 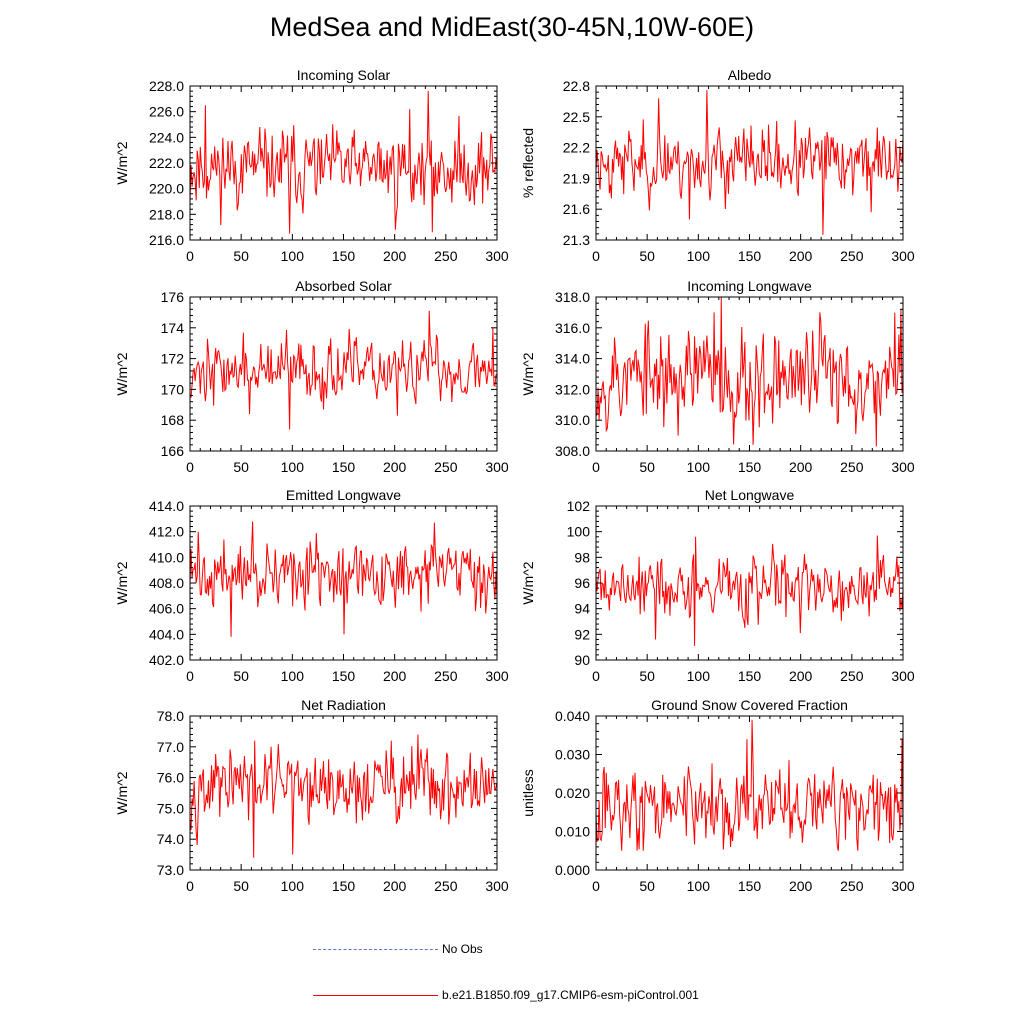 I want to click on y-tick-label: 0.000, so click(x=572, y=870).